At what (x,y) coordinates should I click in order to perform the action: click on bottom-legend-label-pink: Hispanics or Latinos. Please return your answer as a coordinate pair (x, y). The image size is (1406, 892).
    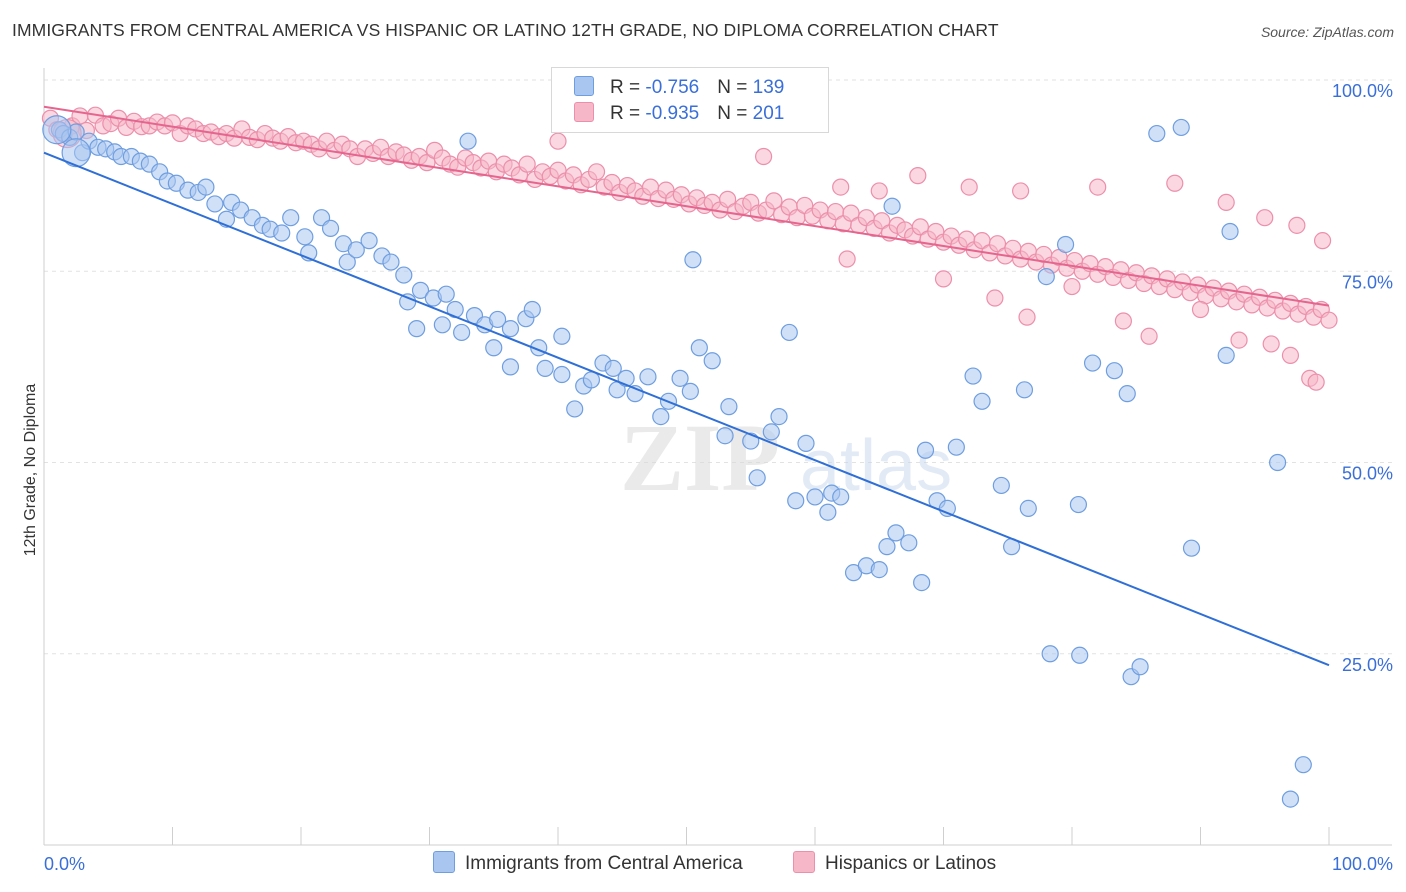
    Looking at the image, I should click on (911, 863).